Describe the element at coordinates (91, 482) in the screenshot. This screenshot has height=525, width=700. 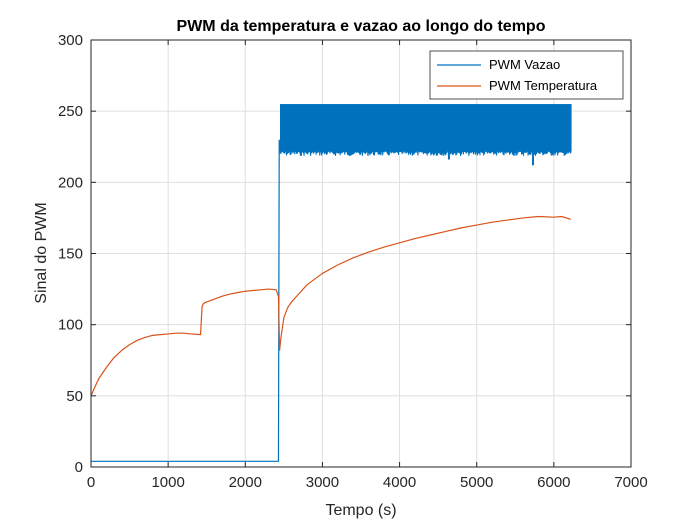
I see `x-tick-label: 0` at that location.